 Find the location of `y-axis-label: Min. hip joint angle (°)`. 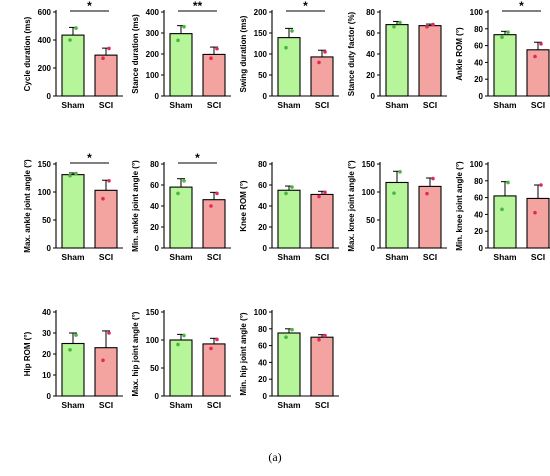

y-axis-label: Min. hip joint angle (°) is located at coordinates (243, 354).